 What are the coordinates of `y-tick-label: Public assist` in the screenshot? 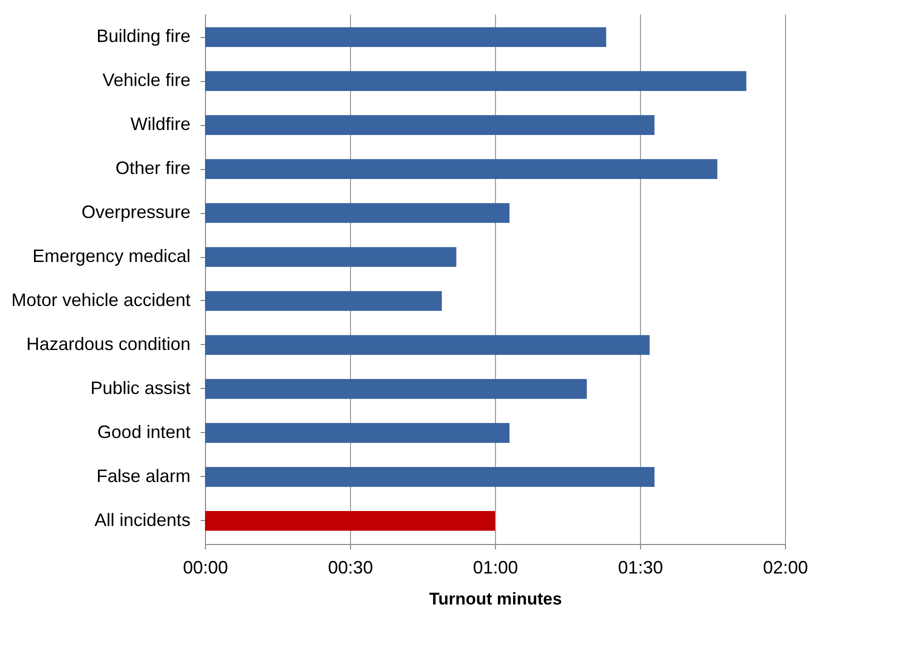 It's located at (140, 388).